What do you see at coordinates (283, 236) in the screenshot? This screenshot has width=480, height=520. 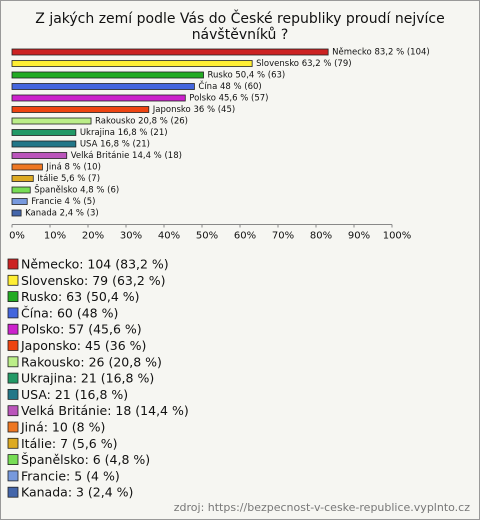 I see `x-tick-label: 70%` at bounding box center [283, 236].